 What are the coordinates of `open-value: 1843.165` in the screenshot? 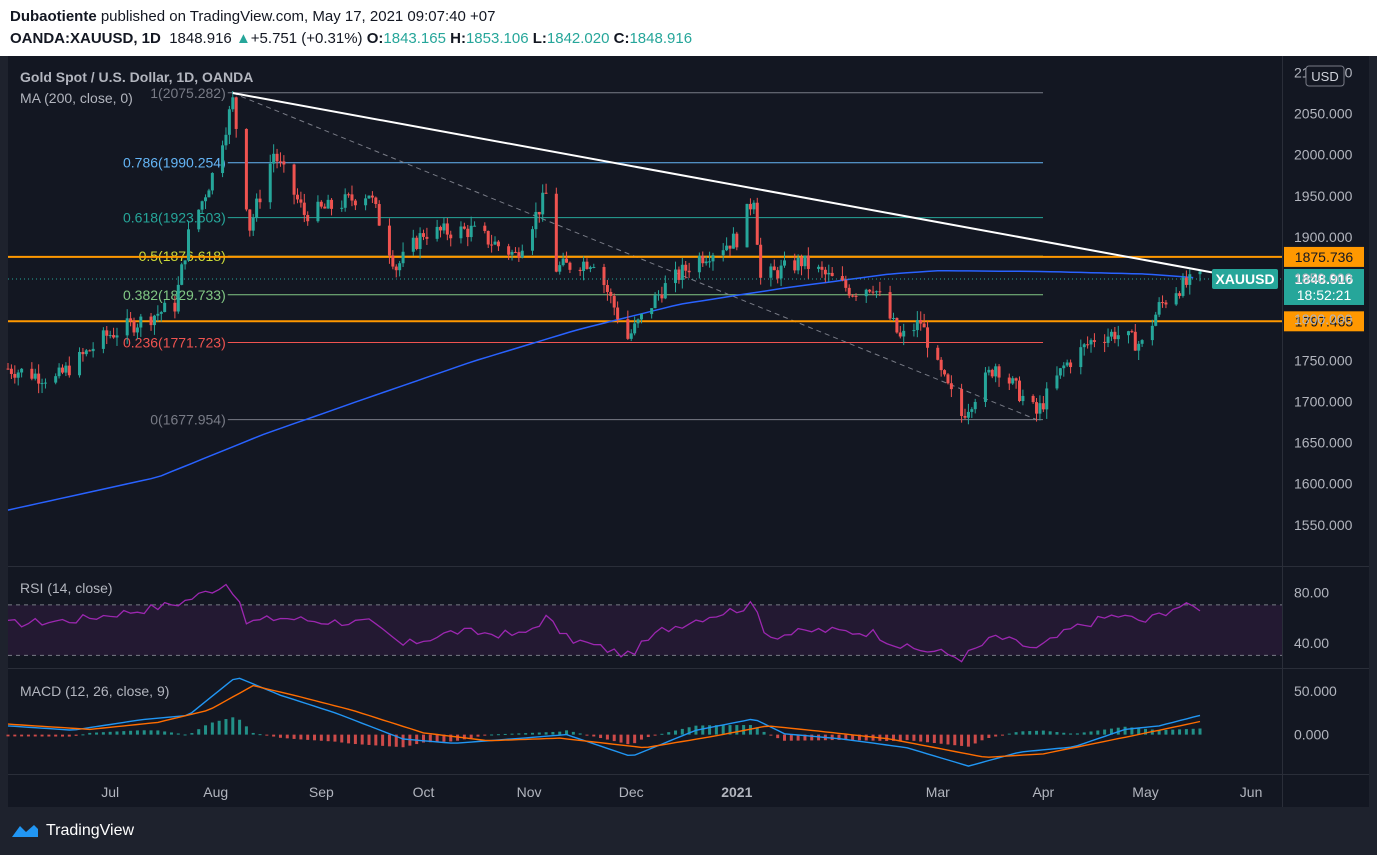 It's located at (414, 38).